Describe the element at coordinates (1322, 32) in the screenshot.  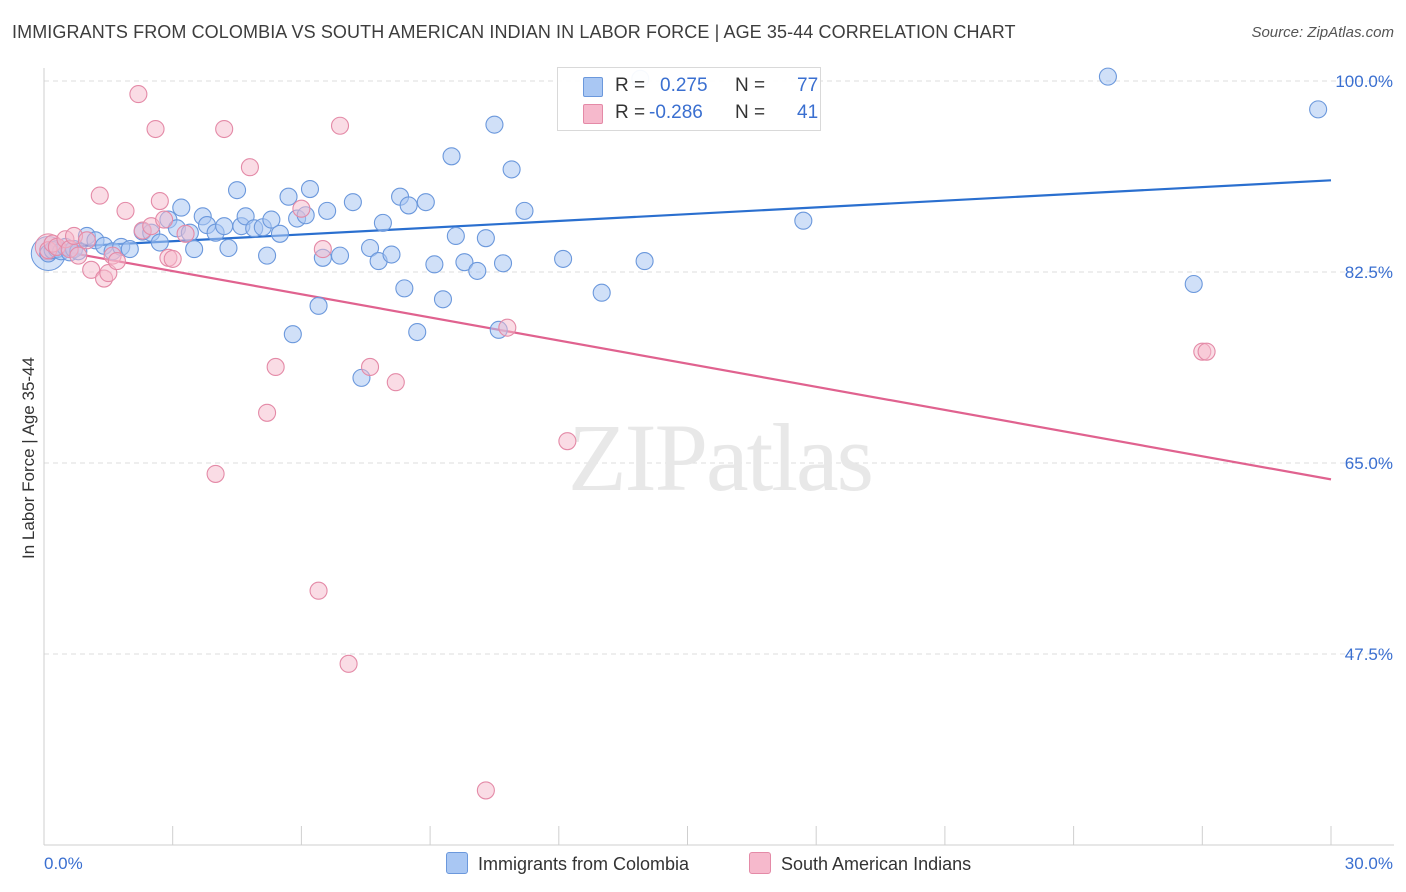
I see `chart-source: Source: ZipAtlas.com` at that location.